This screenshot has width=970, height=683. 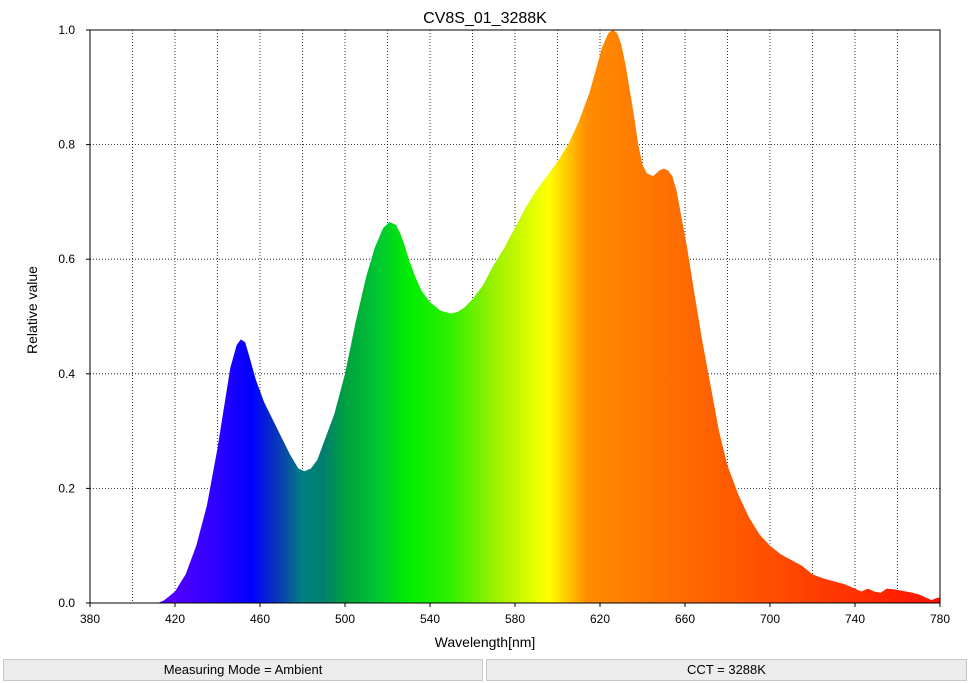 What do you see at coordinates (66, 145) in the screenshot?
I see `y-tick-label: 0.8` at bounding box center [66, 145].